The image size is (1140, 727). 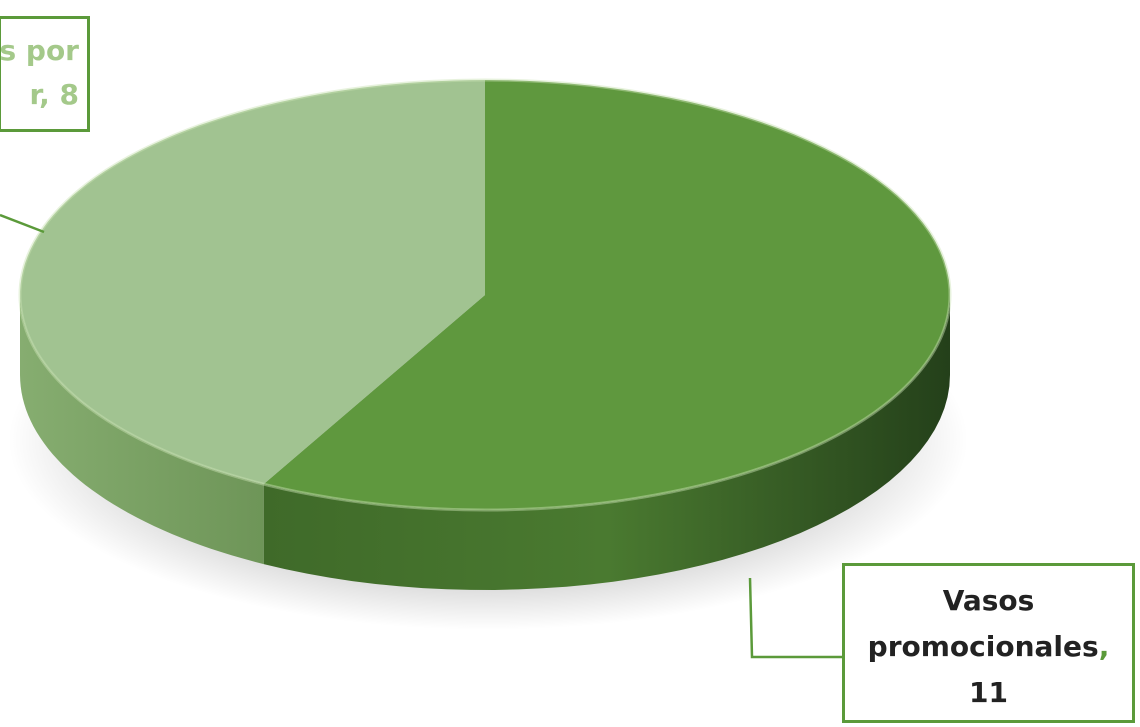 What do you see at coordinates (40, 50) in the screenshot?
I see `label-line-1: s por` at bounding box center [40, 50].